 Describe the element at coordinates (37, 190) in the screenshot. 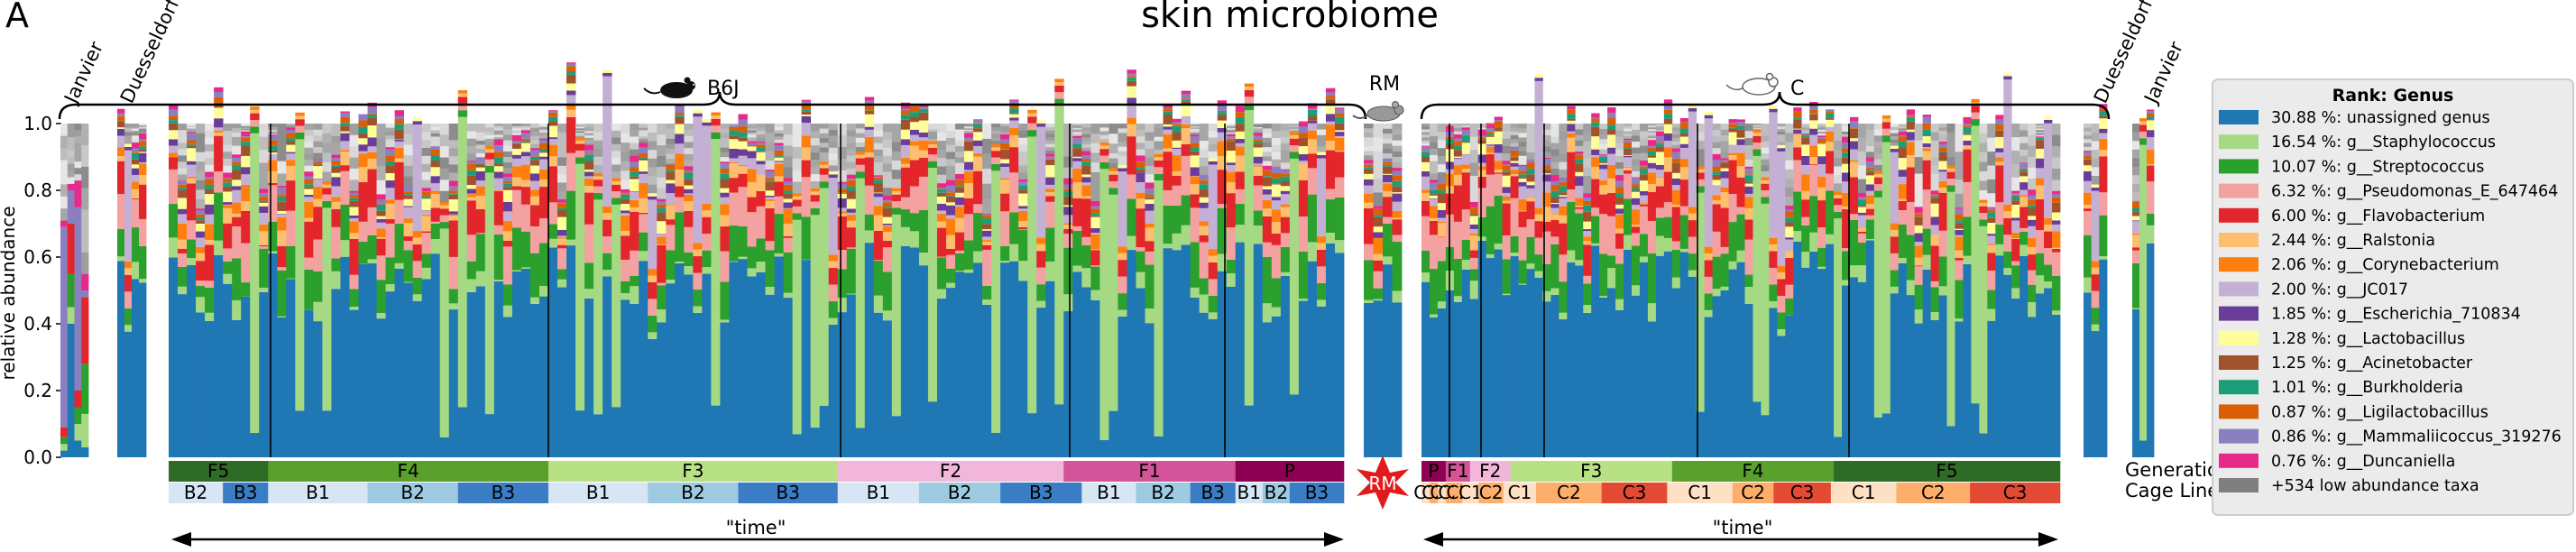

I see `y-tick-label: 0.8` at that location.